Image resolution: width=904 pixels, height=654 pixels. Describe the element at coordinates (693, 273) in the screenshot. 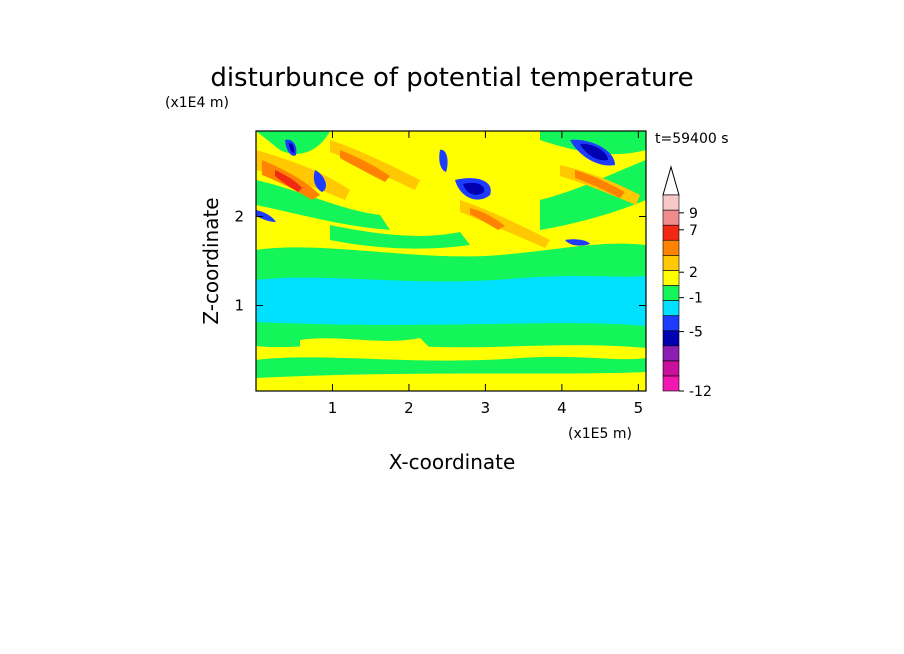

I see `colorbar-tick-label: 2` at that location.